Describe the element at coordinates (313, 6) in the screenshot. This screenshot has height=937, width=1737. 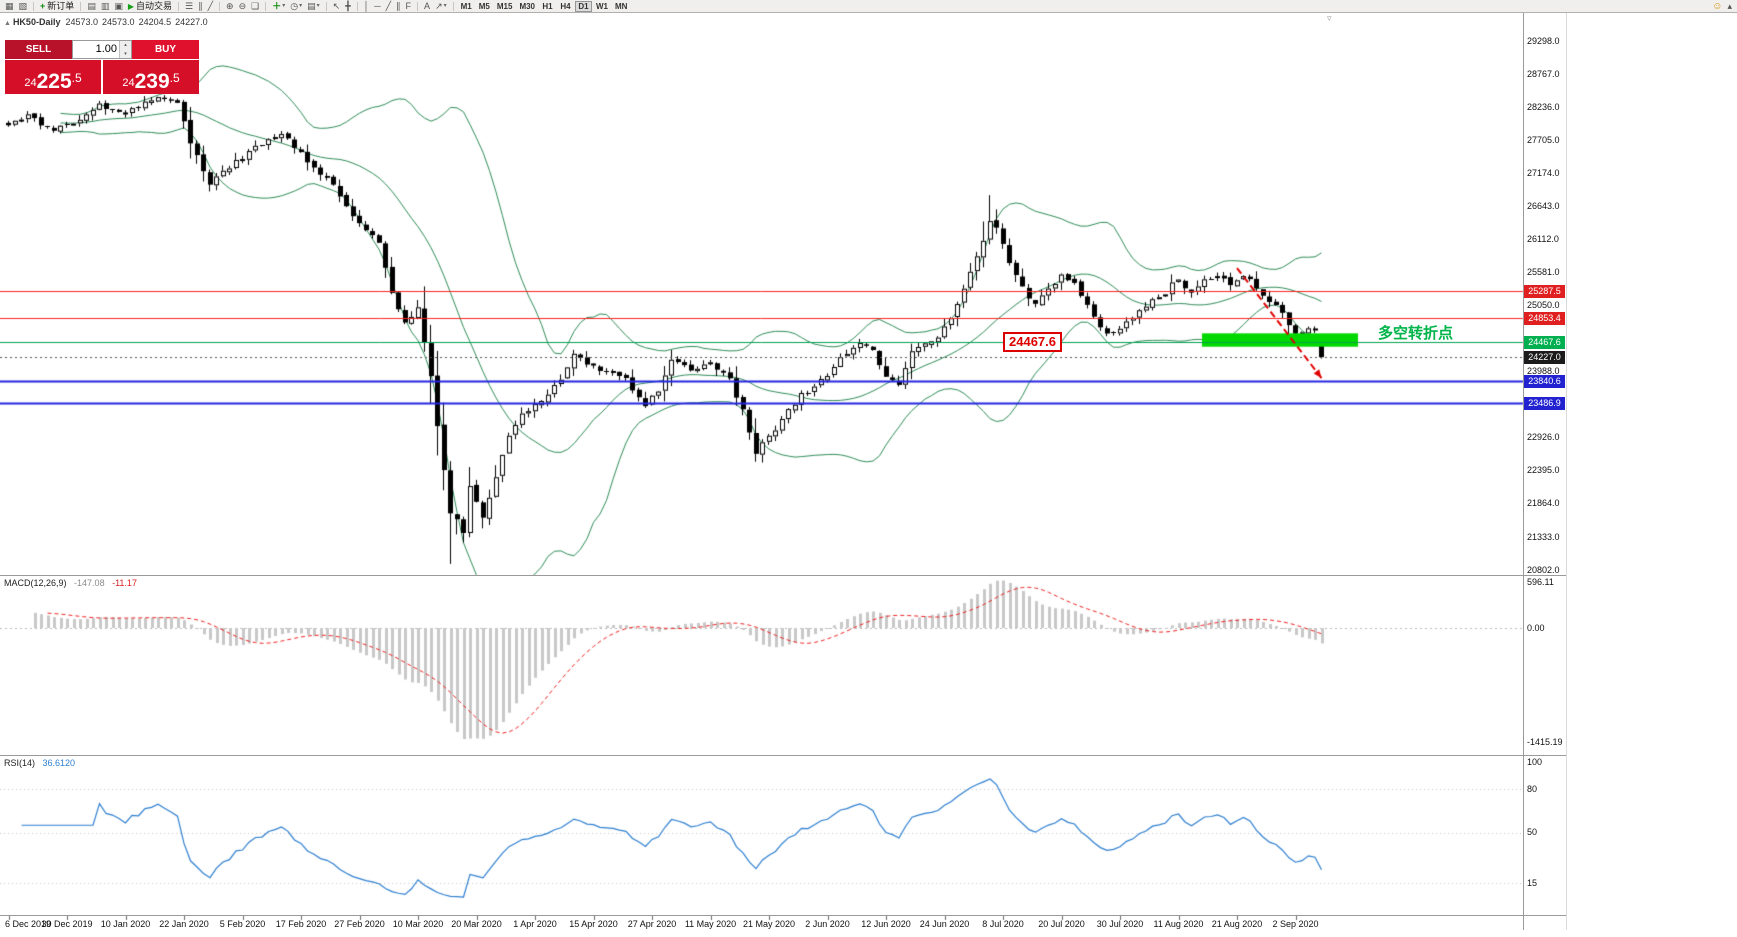
I see `templates-button: ▤ ▾` at that location.